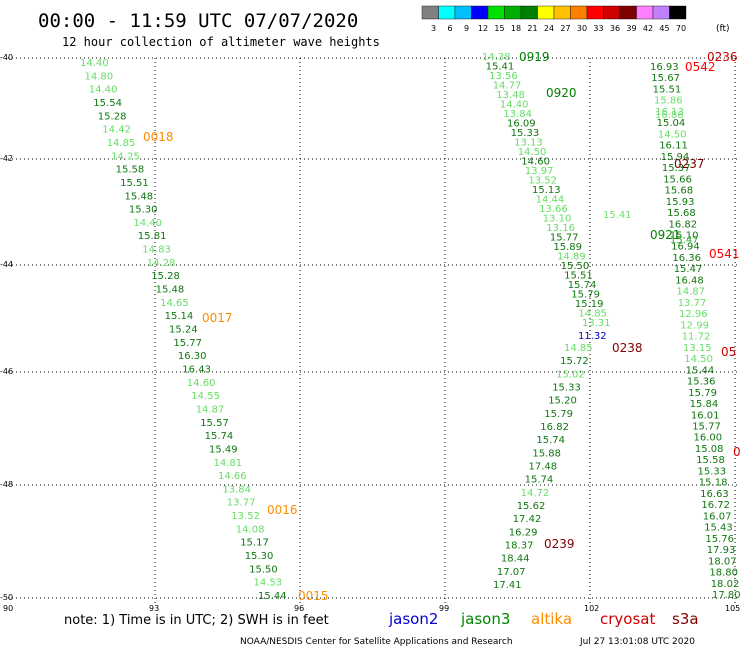  What do you see at coordinates (589, 304) in the screenshot?
I see `track-value: 15.19` at bounding box center [589, 304].